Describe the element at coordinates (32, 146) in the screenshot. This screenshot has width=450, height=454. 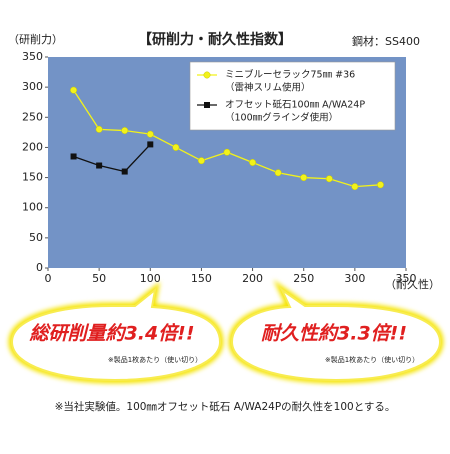
I see `y-tick-label: 200` at that location.